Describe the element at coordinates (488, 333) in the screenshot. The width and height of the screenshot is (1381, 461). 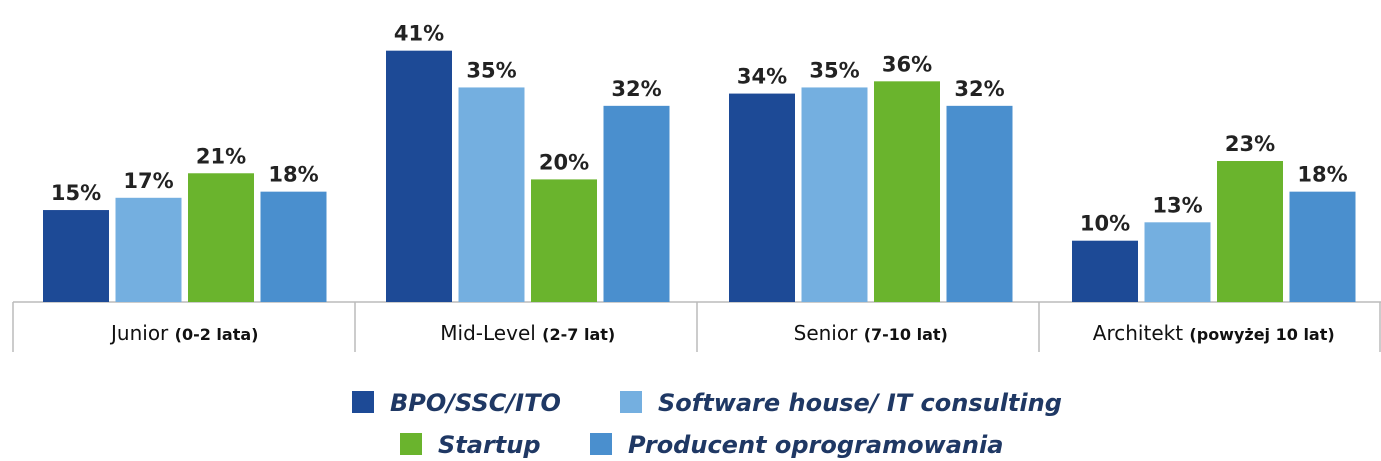
I see `category-name: Mid-Level` at that location.